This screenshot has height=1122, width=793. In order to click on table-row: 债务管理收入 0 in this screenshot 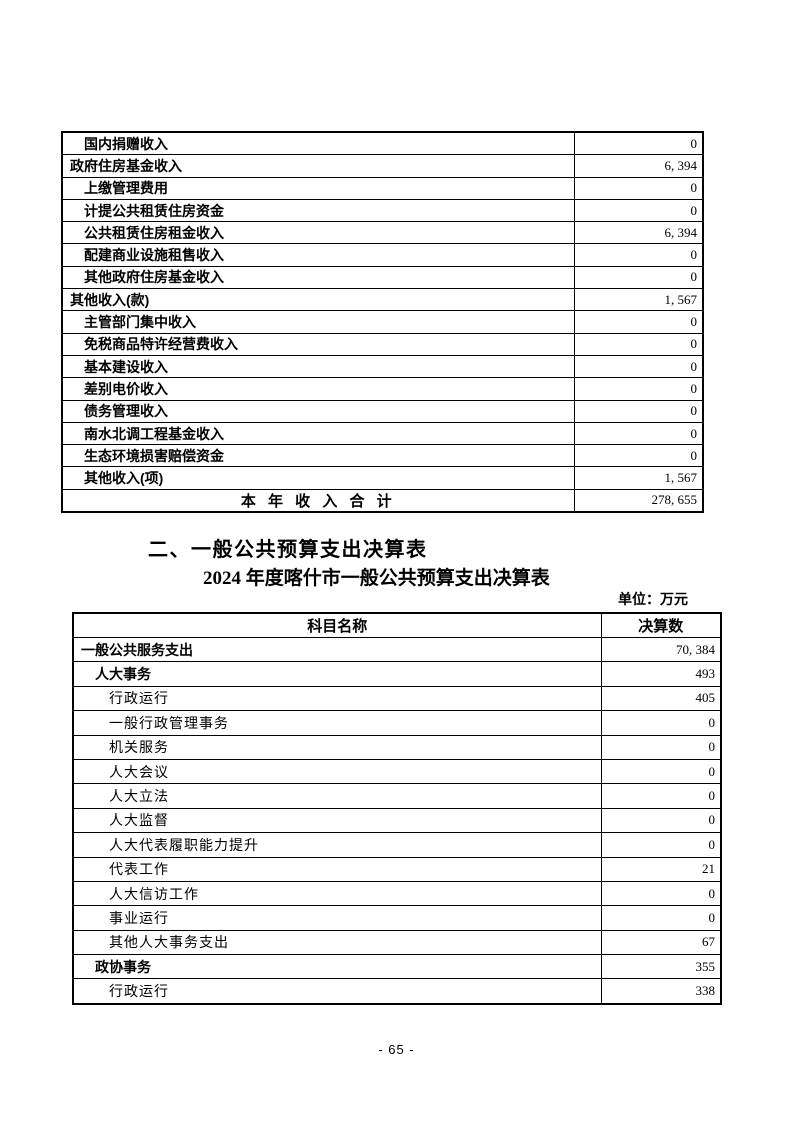, I will do `click(382, 411)`.